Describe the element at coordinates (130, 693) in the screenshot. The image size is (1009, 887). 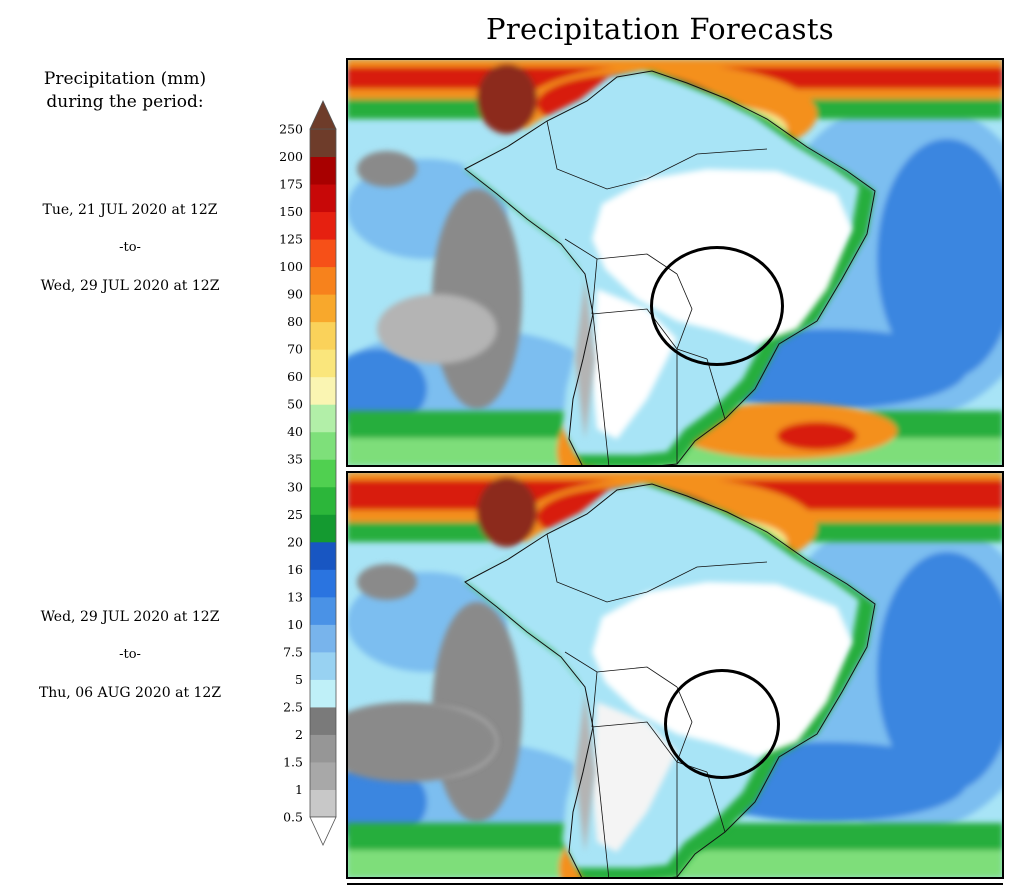
I see `period-2-end: Thu, 06 AUG 2020 at 12Z` at that location.